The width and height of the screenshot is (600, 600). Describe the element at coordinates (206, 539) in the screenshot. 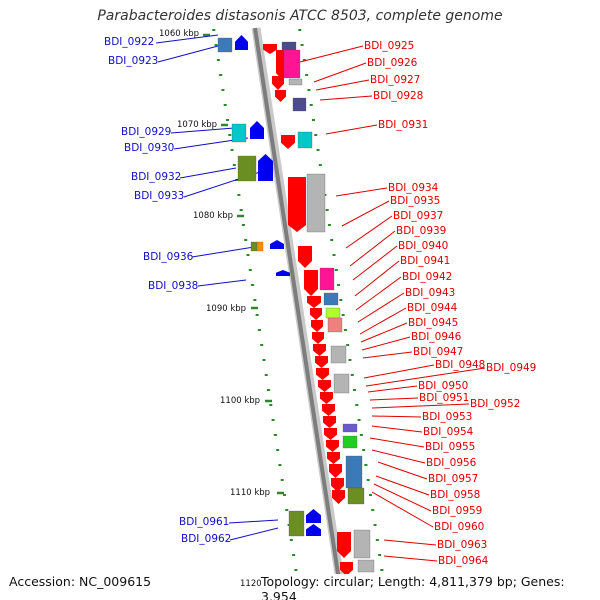

I see `gene-label-left: BDI_0962` at that location.